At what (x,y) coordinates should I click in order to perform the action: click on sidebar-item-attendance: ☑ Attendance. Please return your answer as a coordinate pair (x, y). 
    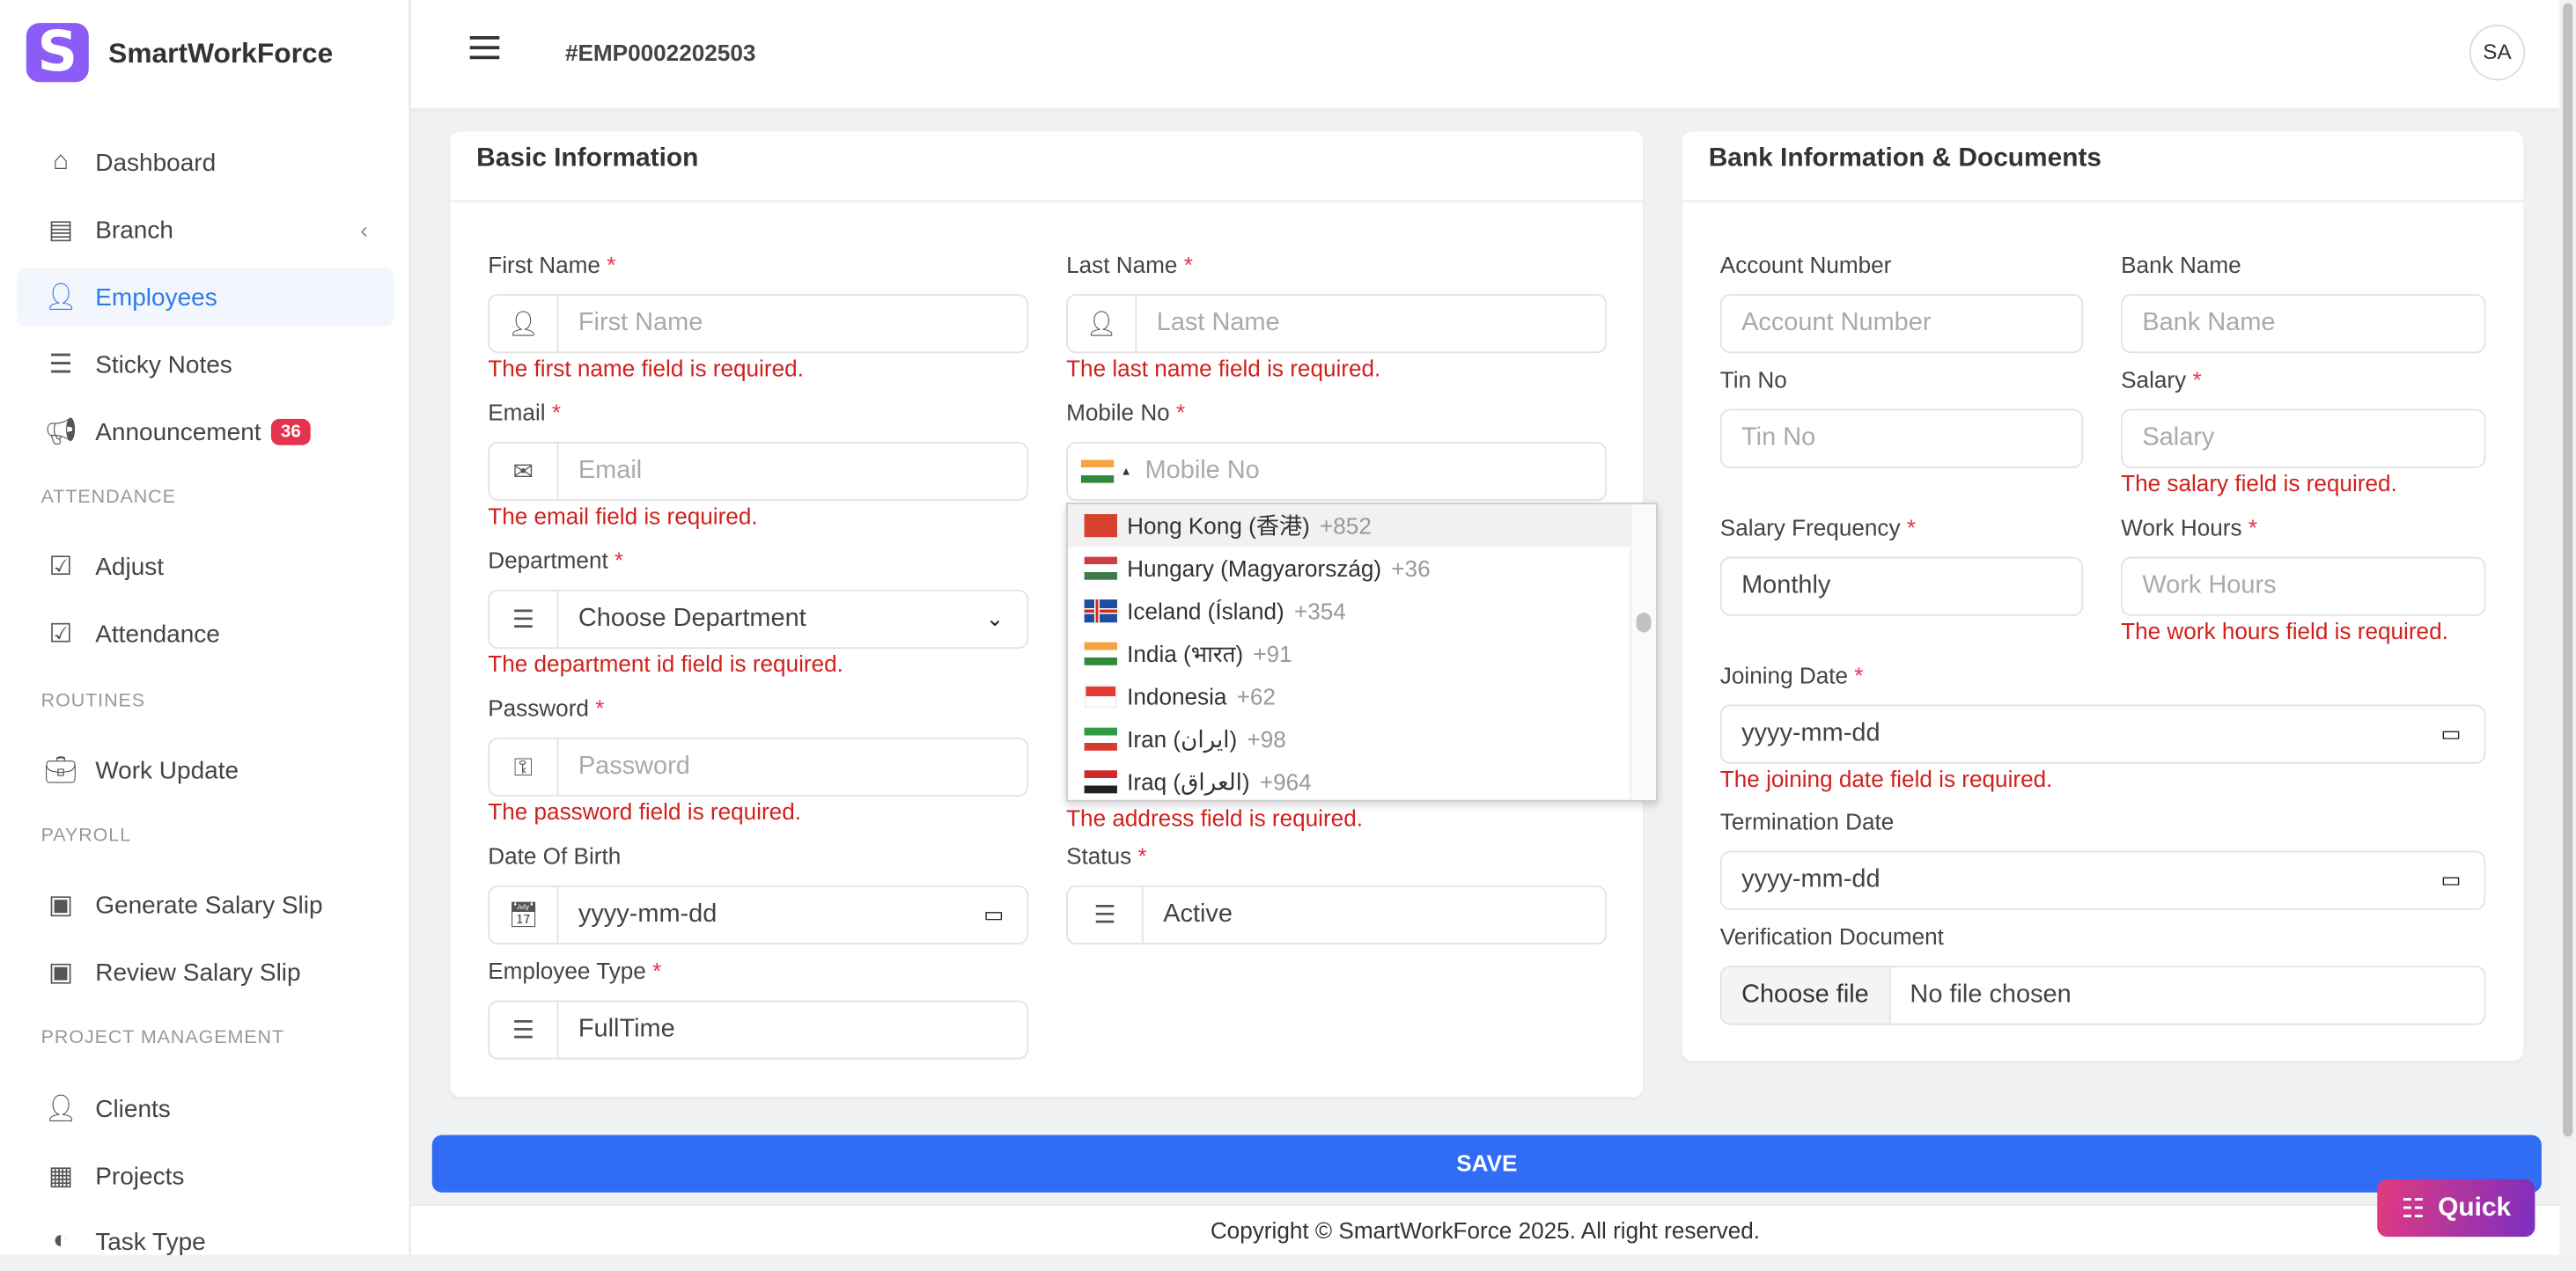
    Looking at the image, I should click on (206, 635).